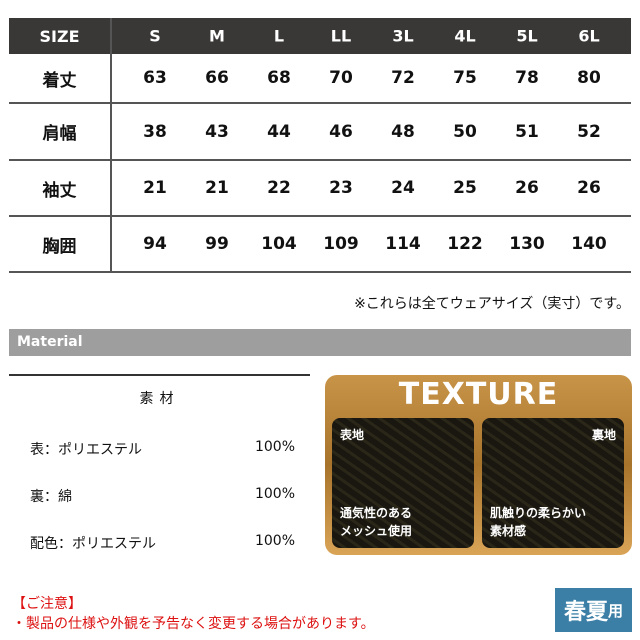 The image size is (640, 640). Describe the element at coordinates (341, 36) in the screenshot. I see `size-header-LL: LL` at that location.